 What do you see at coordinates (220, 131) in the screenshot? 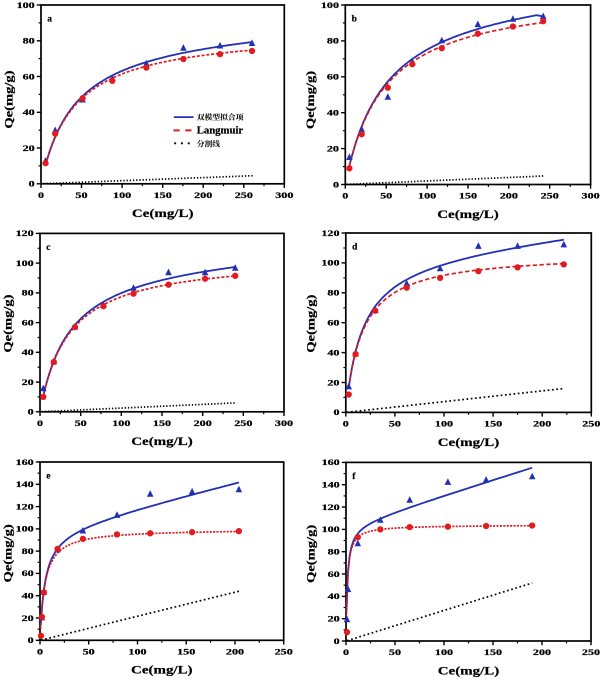
I see `svg-text: Langmuir` at bounding box center [220, 131].